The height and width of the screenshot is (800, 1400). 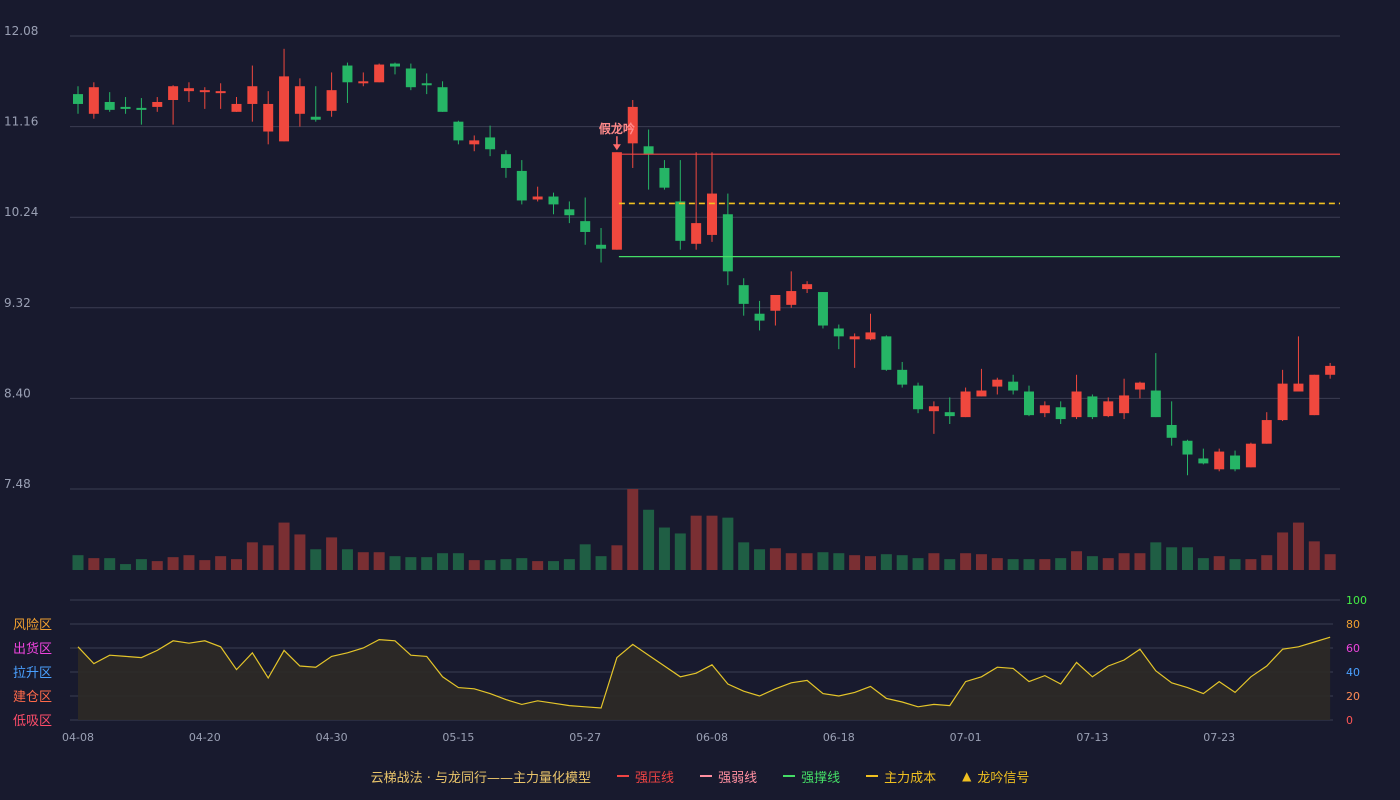 What do you see at coordinates (1353, 672) in the screenshot?
I see `indicator-tick-label: 40` at bounding box center [1353, 672].